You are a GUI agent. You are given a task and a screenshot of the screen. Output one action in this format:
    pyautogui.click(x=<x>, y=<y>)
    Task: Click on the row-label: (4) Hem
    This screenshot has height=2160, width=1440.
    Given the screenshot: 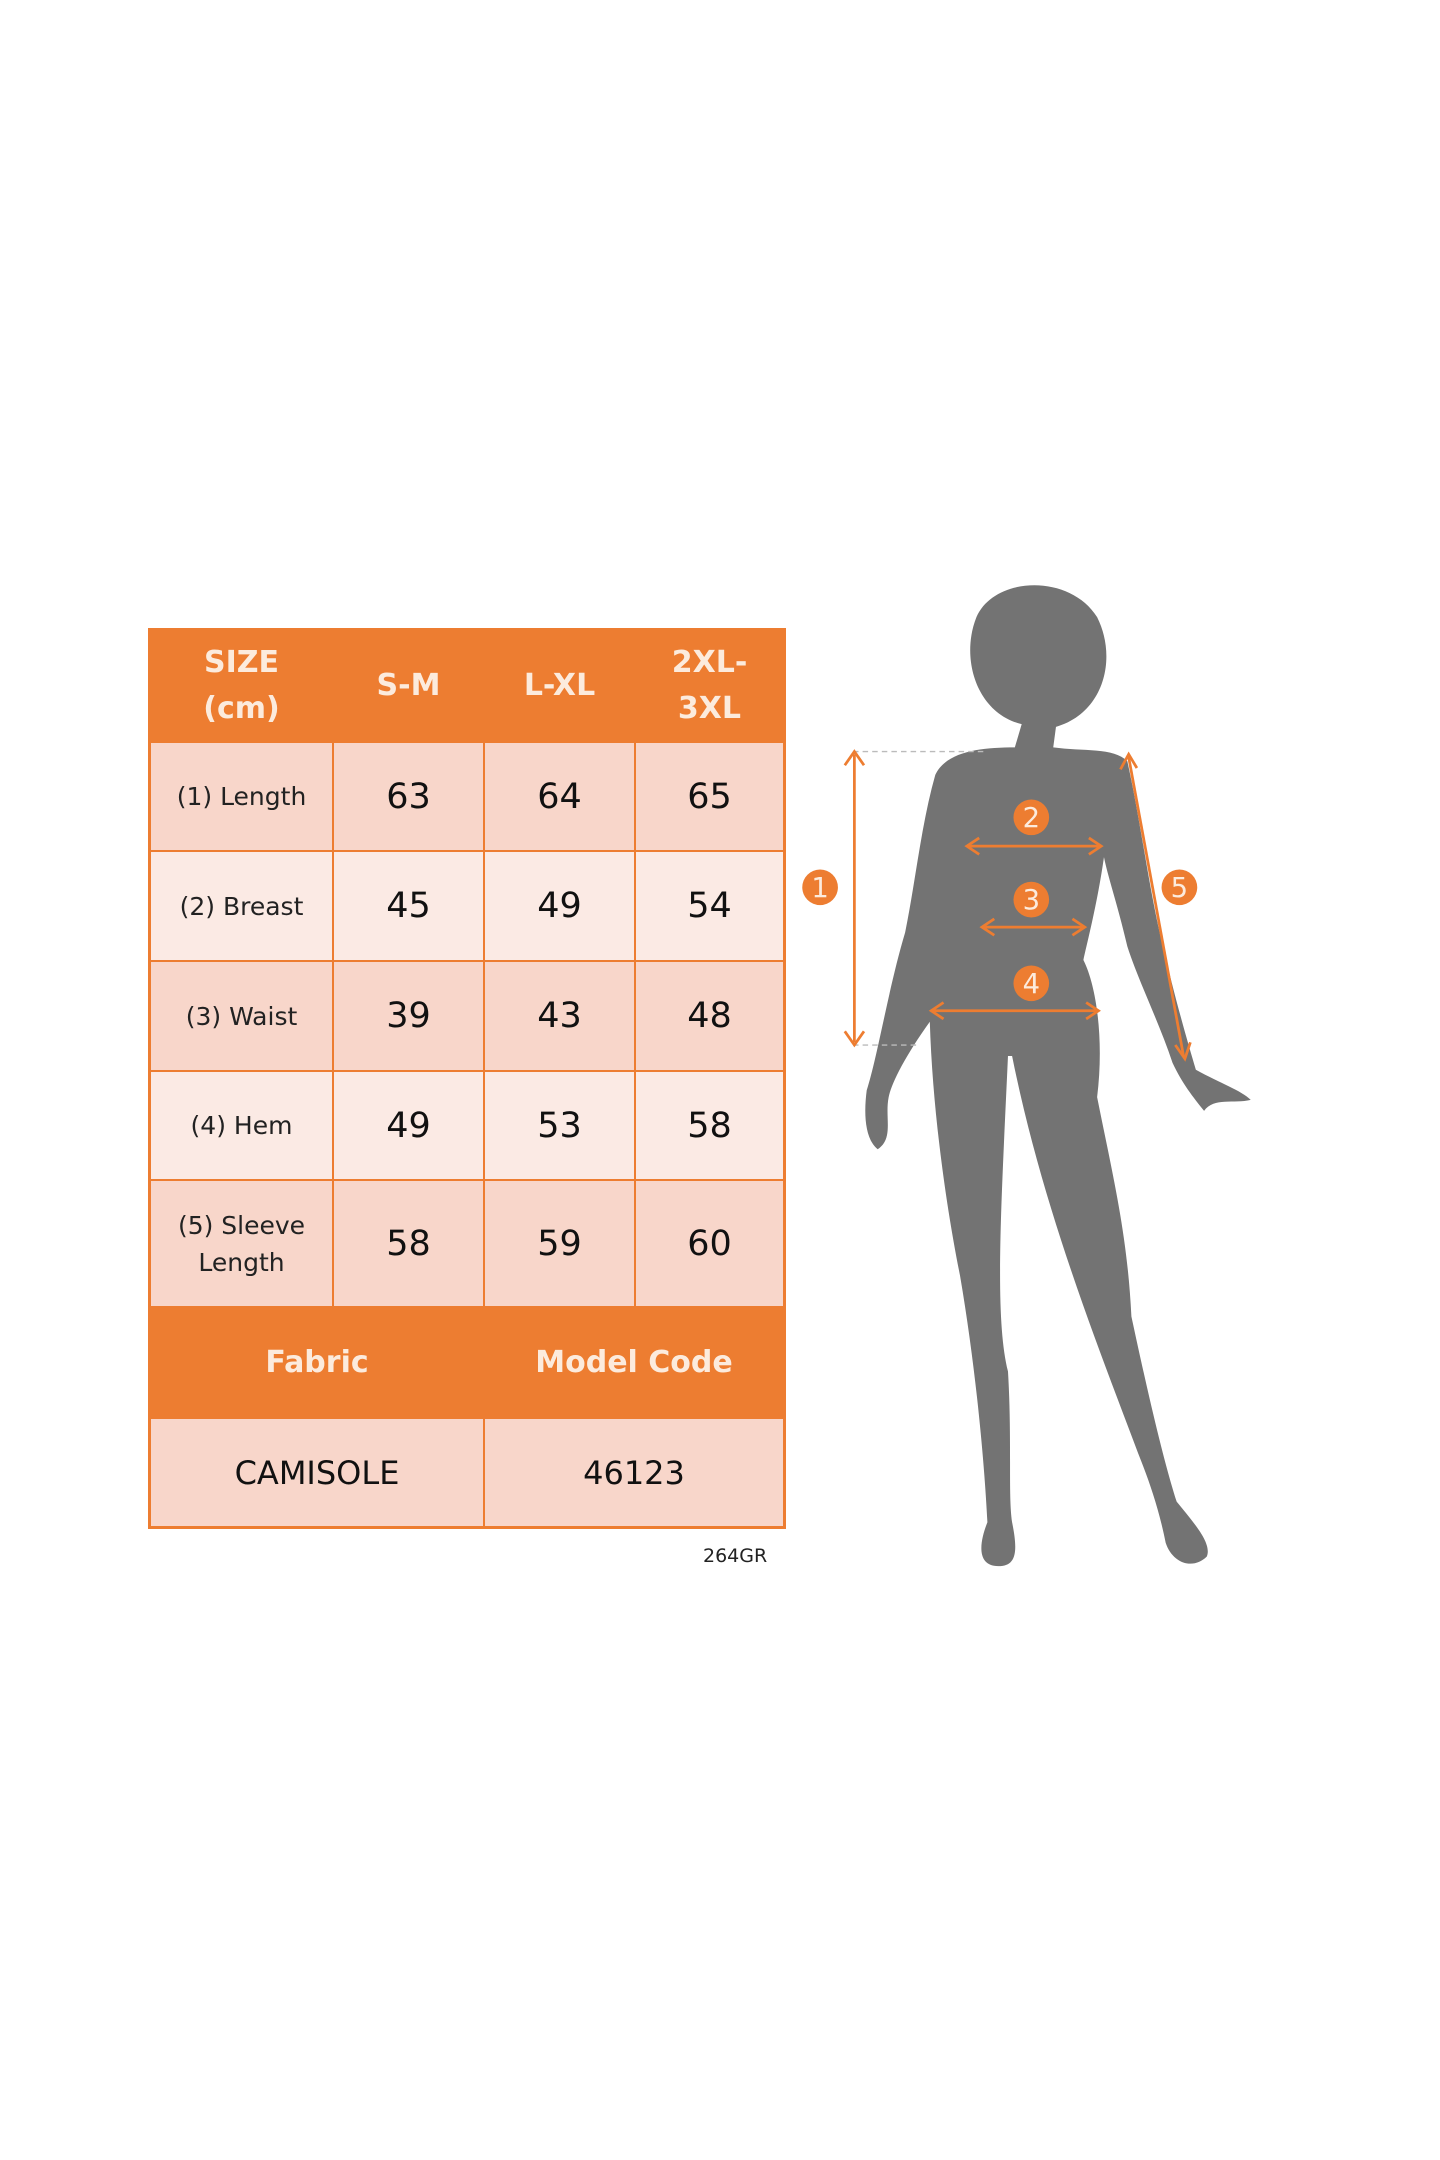 What is the action you would take?
    pyautogui.click(x=241, y=1125)
    